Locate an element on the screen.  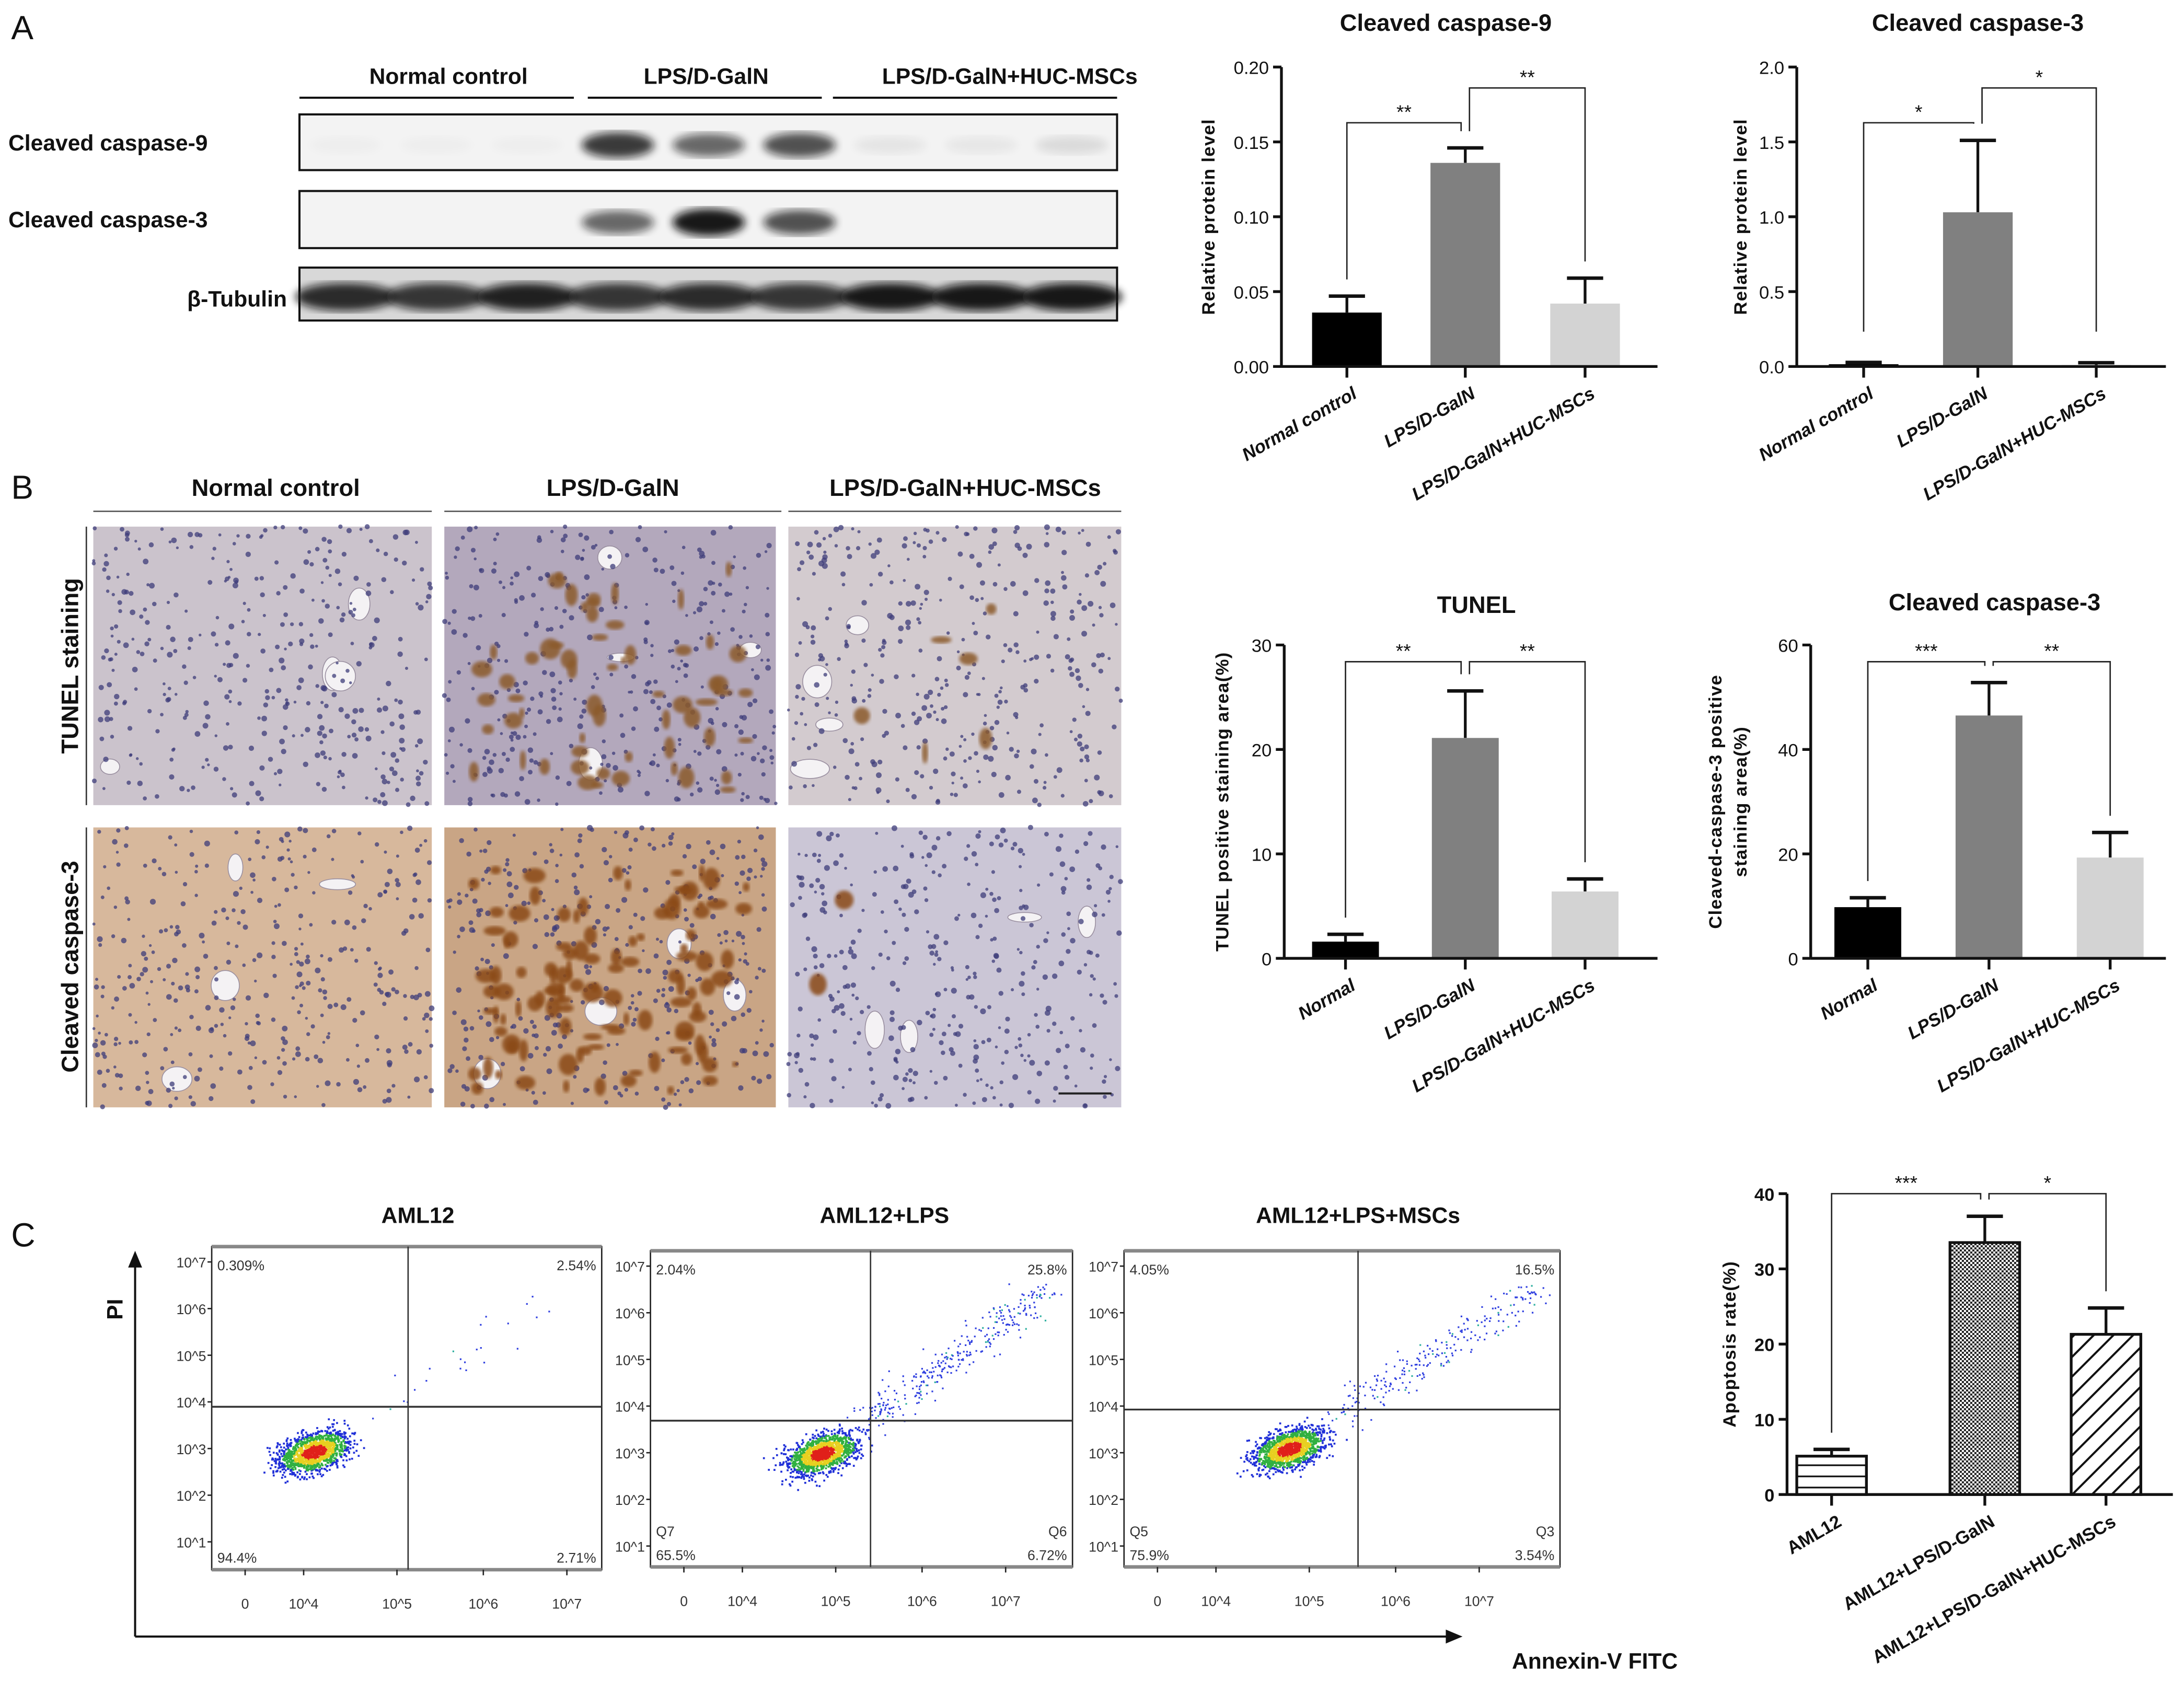
pi-axis-label: PI is located at coordinates (116, 1309).